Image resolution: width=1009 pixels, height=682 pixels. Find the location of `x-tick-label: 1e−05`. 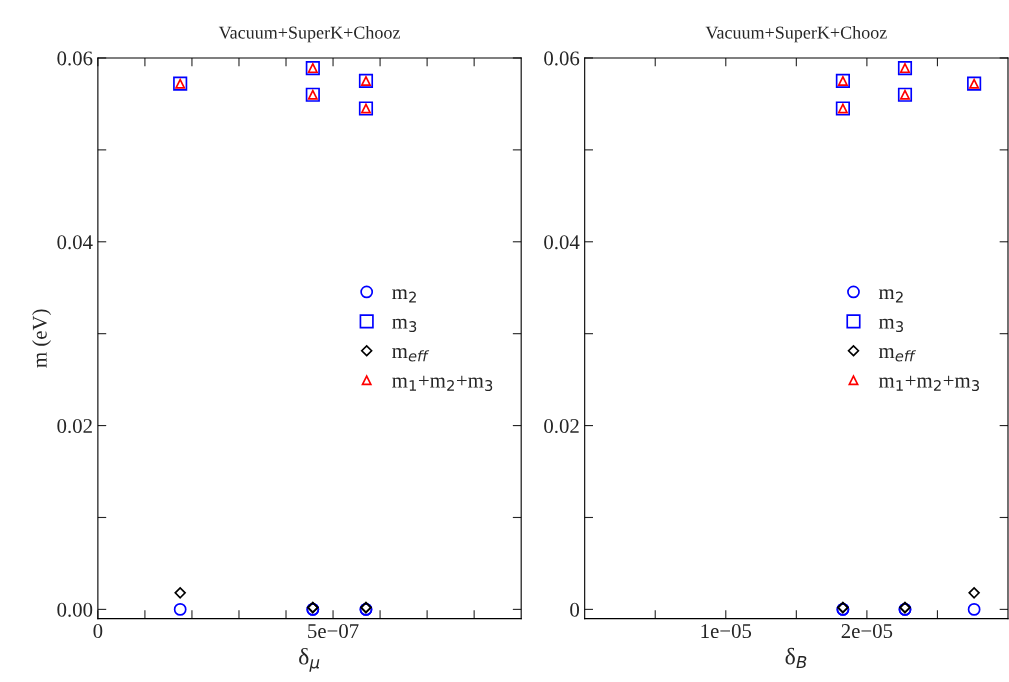

x-tick-label: 1e−05 is located at coordinates (726, 631).